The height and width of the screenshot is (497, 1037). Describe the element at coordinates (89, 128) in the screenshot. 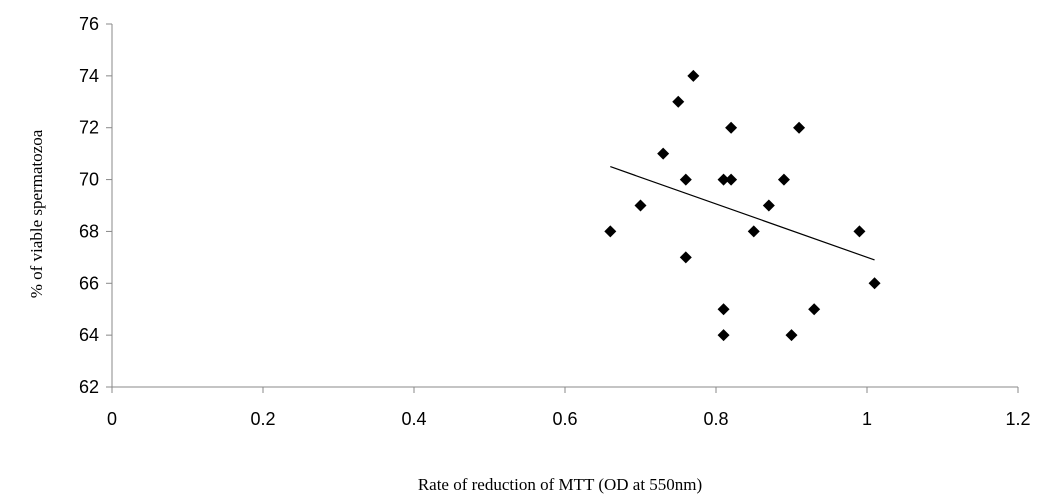

I see `y-tick-label: 72` at that location.